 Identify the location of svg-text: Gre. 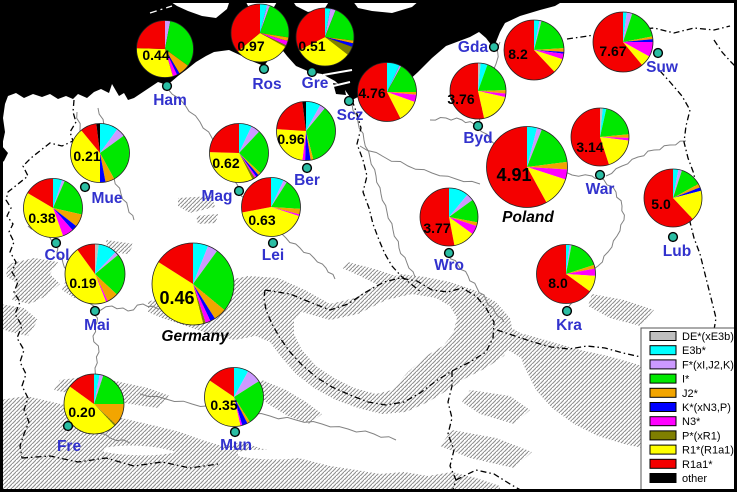
(315, 83).